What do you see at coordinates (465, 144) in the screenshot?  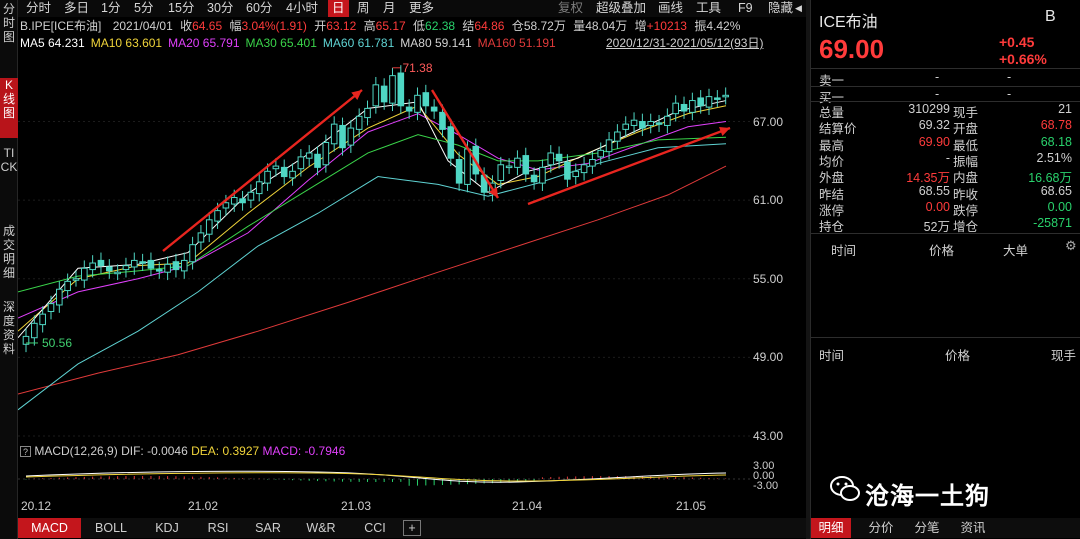 I see `trend-arrow-down` at bounding box center [465, 144].